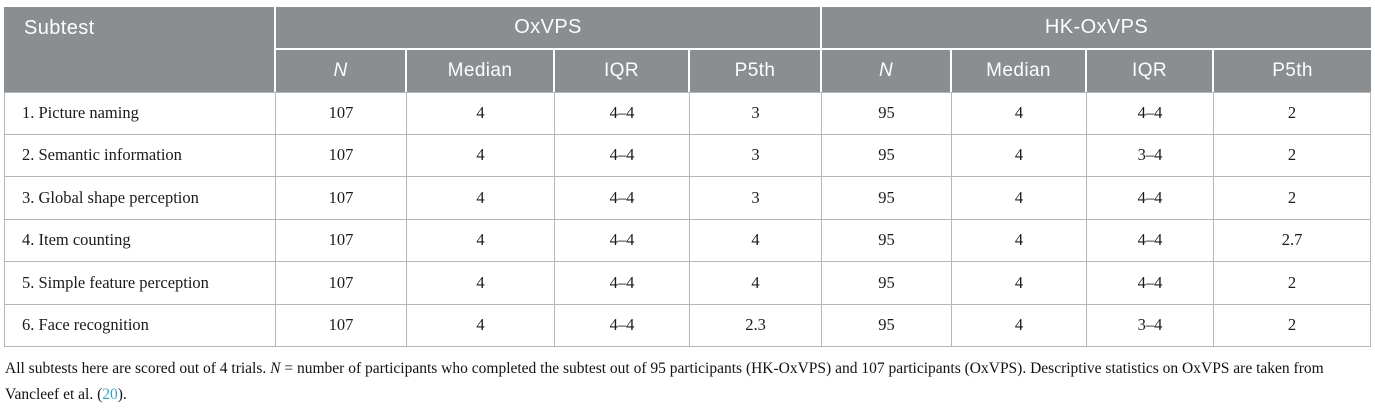  I want to click on sub-header-row: N Median IQR P5th N Median IQR P5th, so click(688, 71).